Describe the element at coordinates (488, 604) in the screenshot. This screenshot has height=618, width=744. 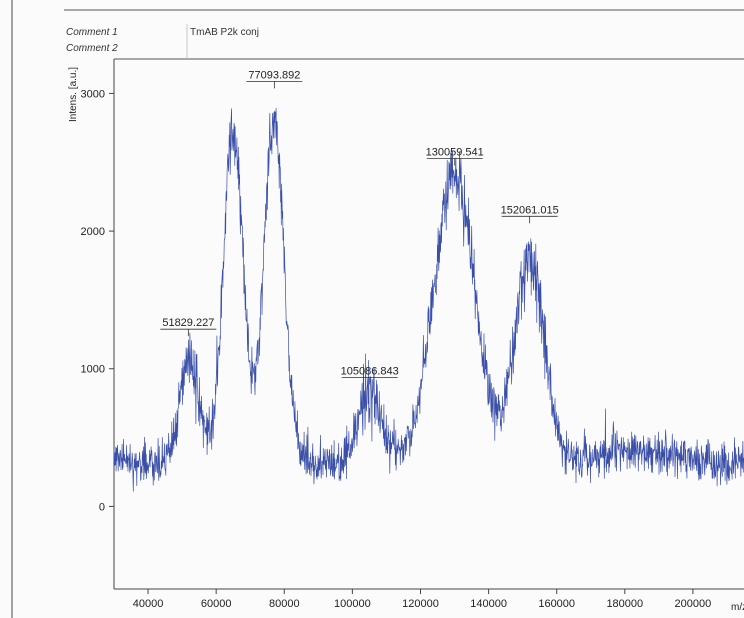
I see `x-tick-label: 140000` at that location.